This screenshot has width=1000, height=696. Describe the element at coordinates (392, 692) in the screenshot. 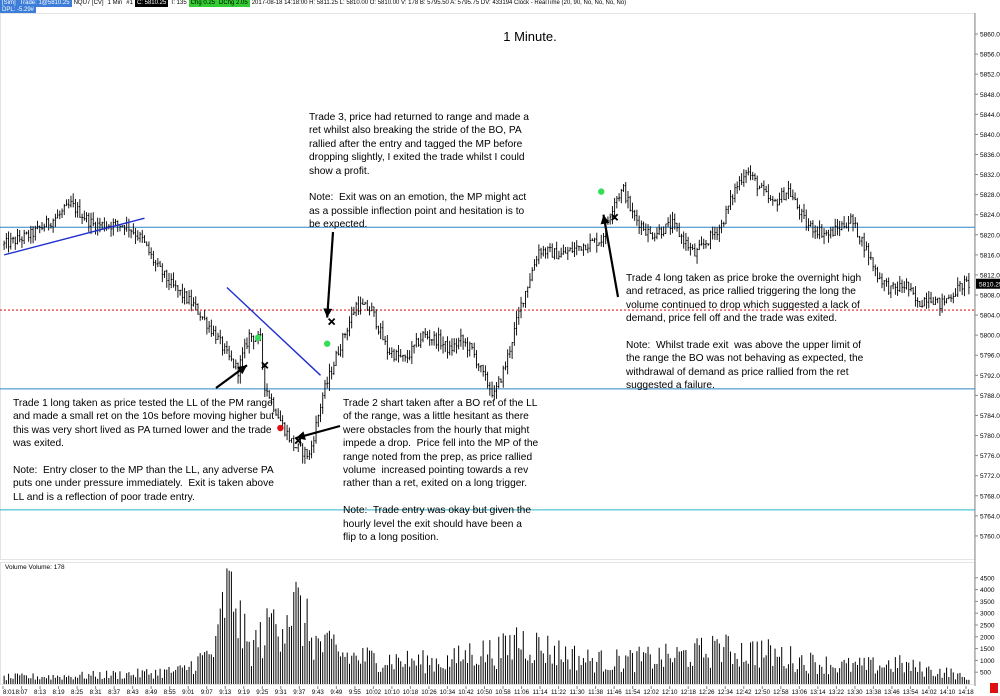

I see `x-tick-label: 10:10` at that location.